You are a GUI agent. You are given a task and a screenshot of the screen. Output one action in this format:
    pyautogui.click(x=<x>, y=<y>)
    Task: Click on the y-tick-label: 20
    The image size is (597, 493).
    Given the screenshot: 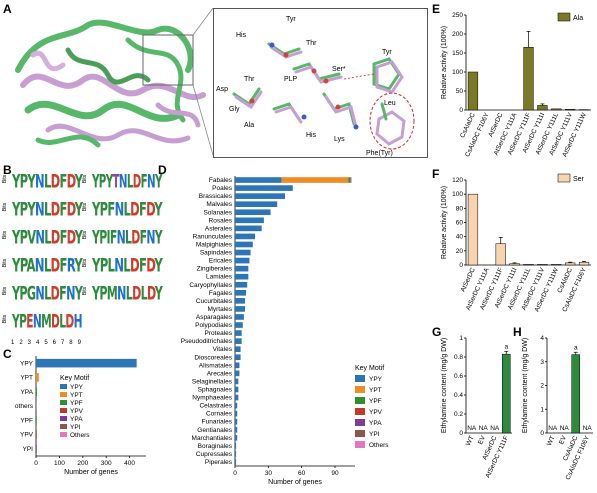 What is the action you would take?
    pyautogui.click(x=460, y=251)
    